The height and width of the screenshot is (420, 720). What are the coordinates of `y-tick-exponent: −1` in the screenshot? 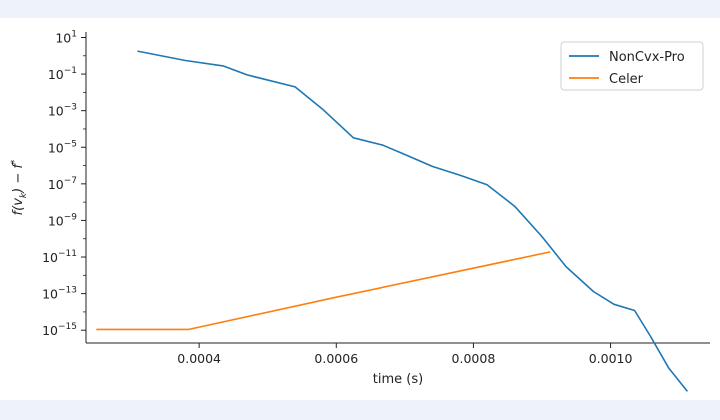 It's located at (70, 71).